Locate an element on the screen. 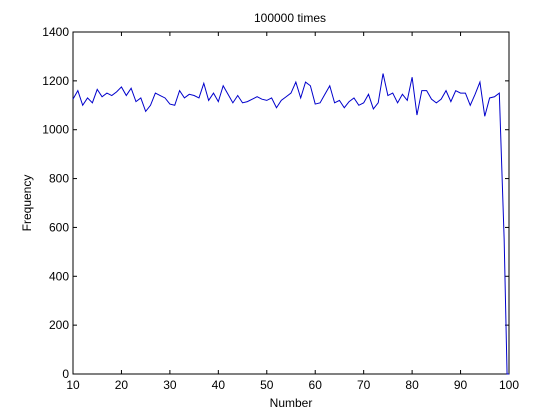 The height and width of the screenshot is (420, 560). chart-title: 100000 times is located at coordinates (290, 18).